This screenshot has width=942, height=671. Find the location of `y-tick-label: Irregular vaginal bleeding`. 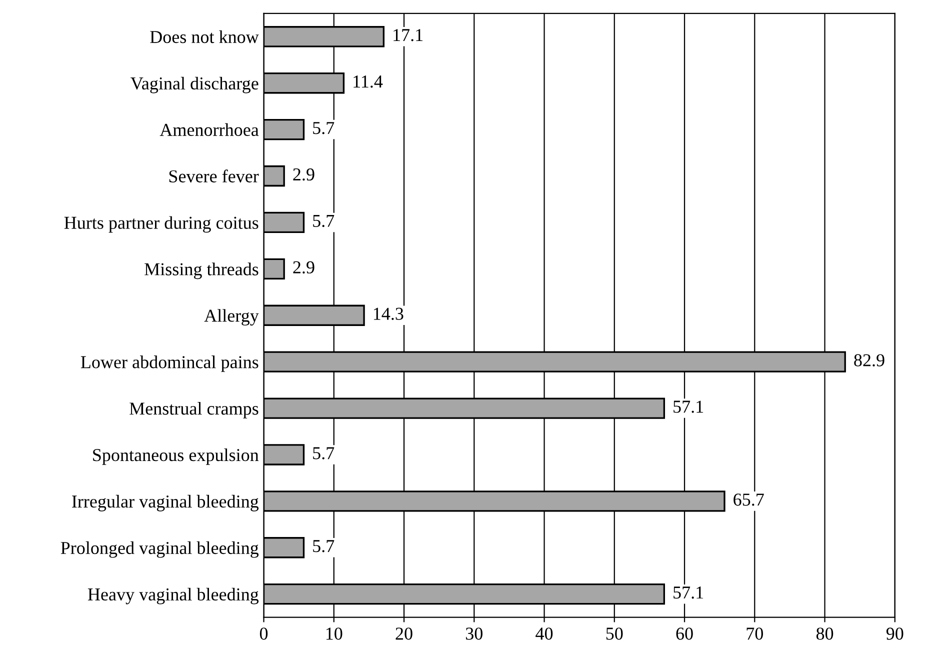

y-tick-label: Irregular vaginal bleeding is located at coordinates (165, 503).